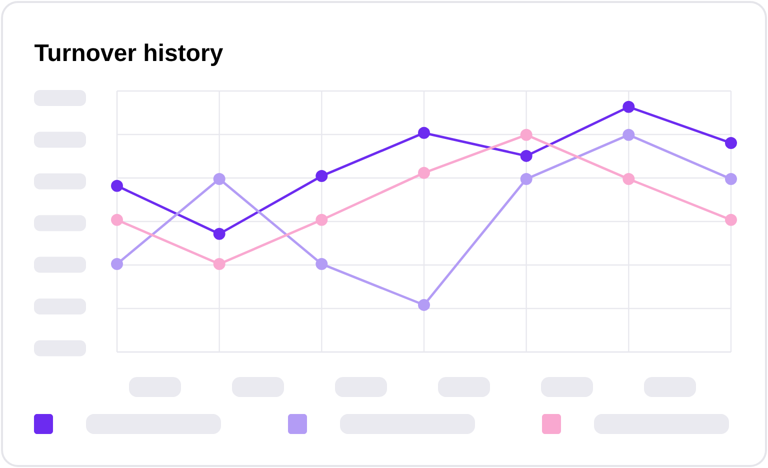  I want to click on chart-title: Turnover history, so click(129, 55).